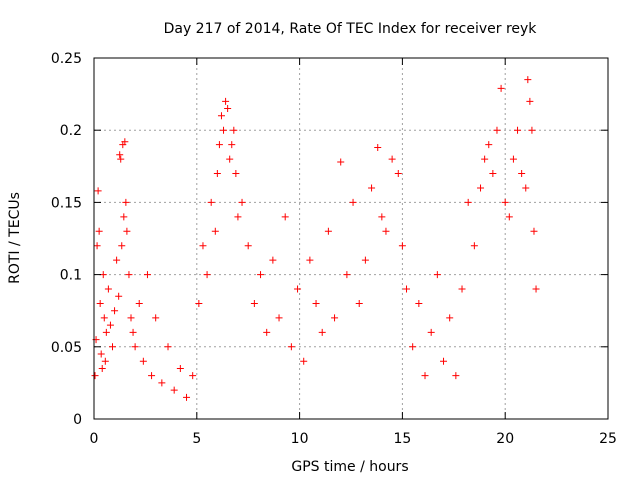 Image resolution: width=640 pixels, height=480 pixels. Describe the element at coordinates (66, 203) in the screenshot. I see `y-tick-label: 0.15` at that location.